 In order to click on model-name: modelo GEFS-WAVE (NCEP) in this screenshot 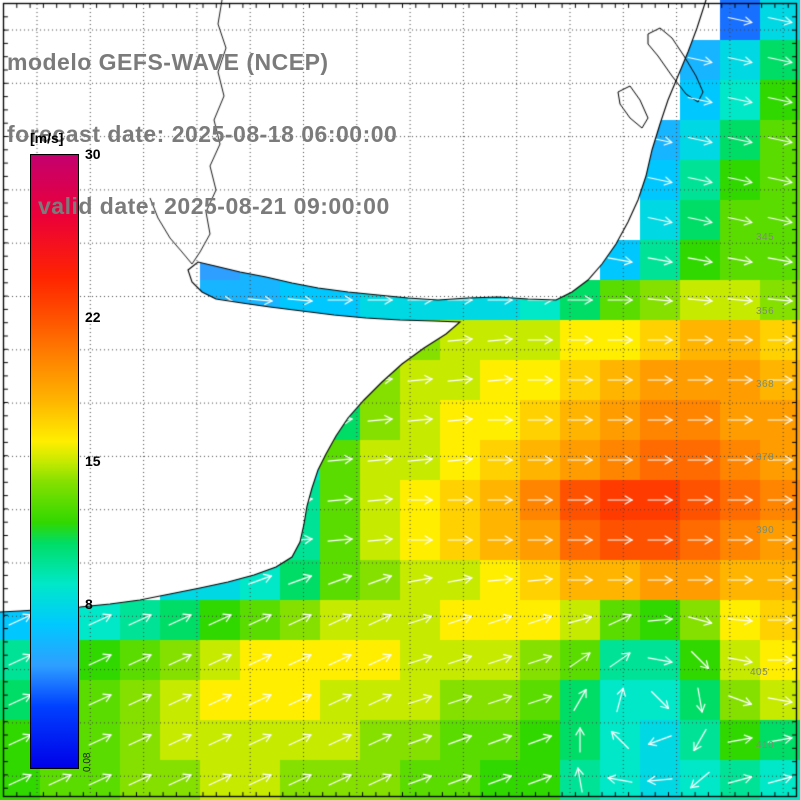, I will do `click(168, 62)`.